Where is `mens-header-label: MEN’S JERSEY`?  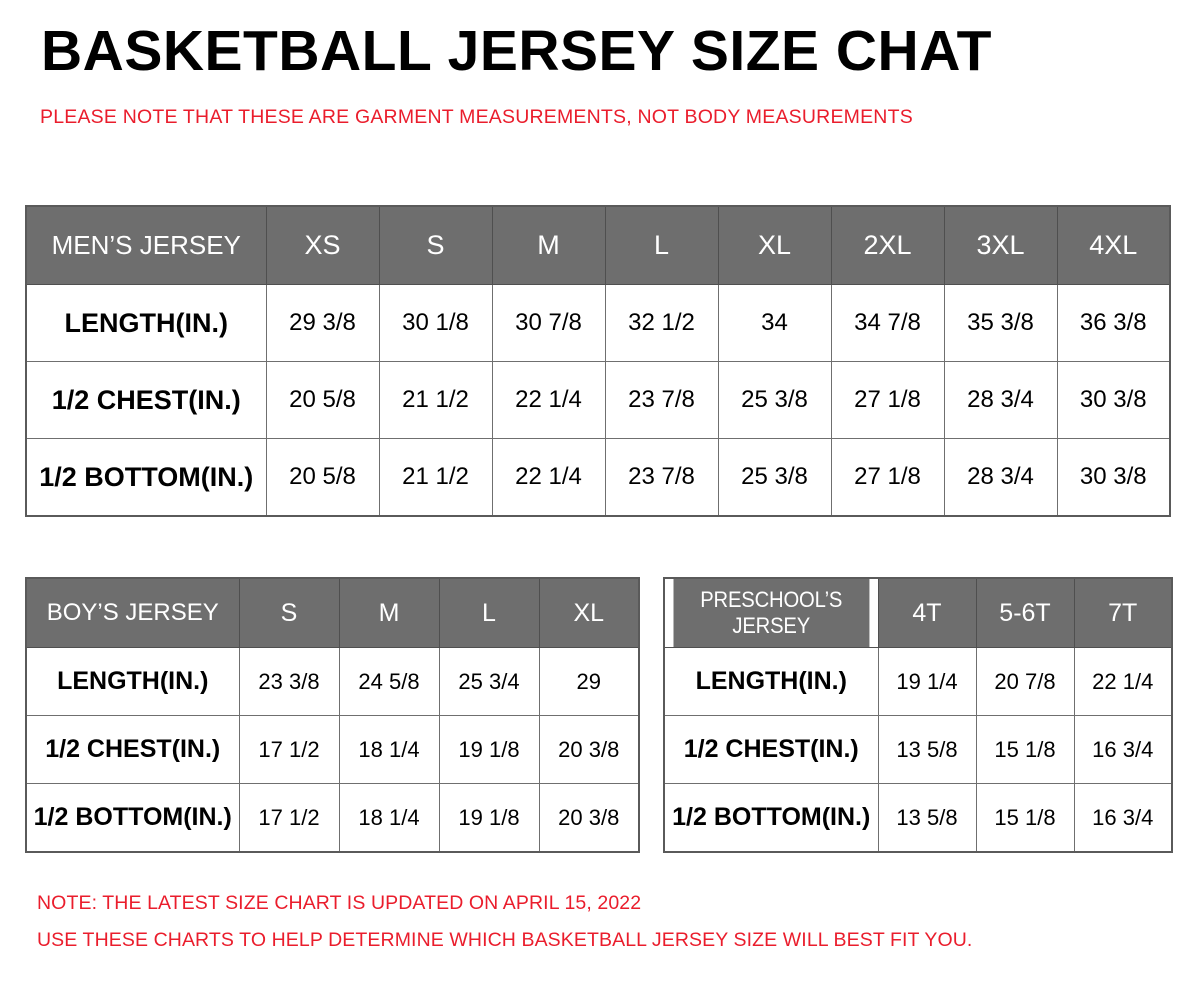 mens-header-label: MEN’S JERSEY is located at coordinates (146, 245).